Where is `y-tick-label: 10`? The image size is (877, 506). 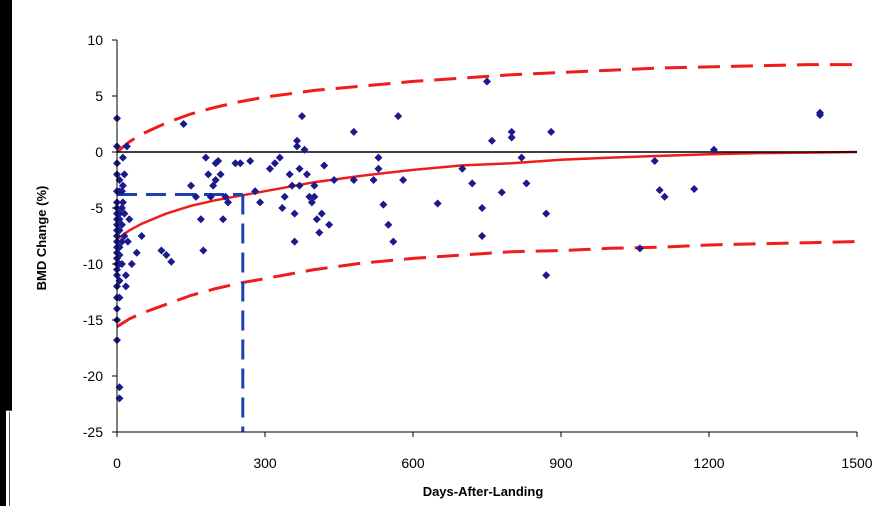 y-tick-label: 10 is located at coordinates (95, 40).